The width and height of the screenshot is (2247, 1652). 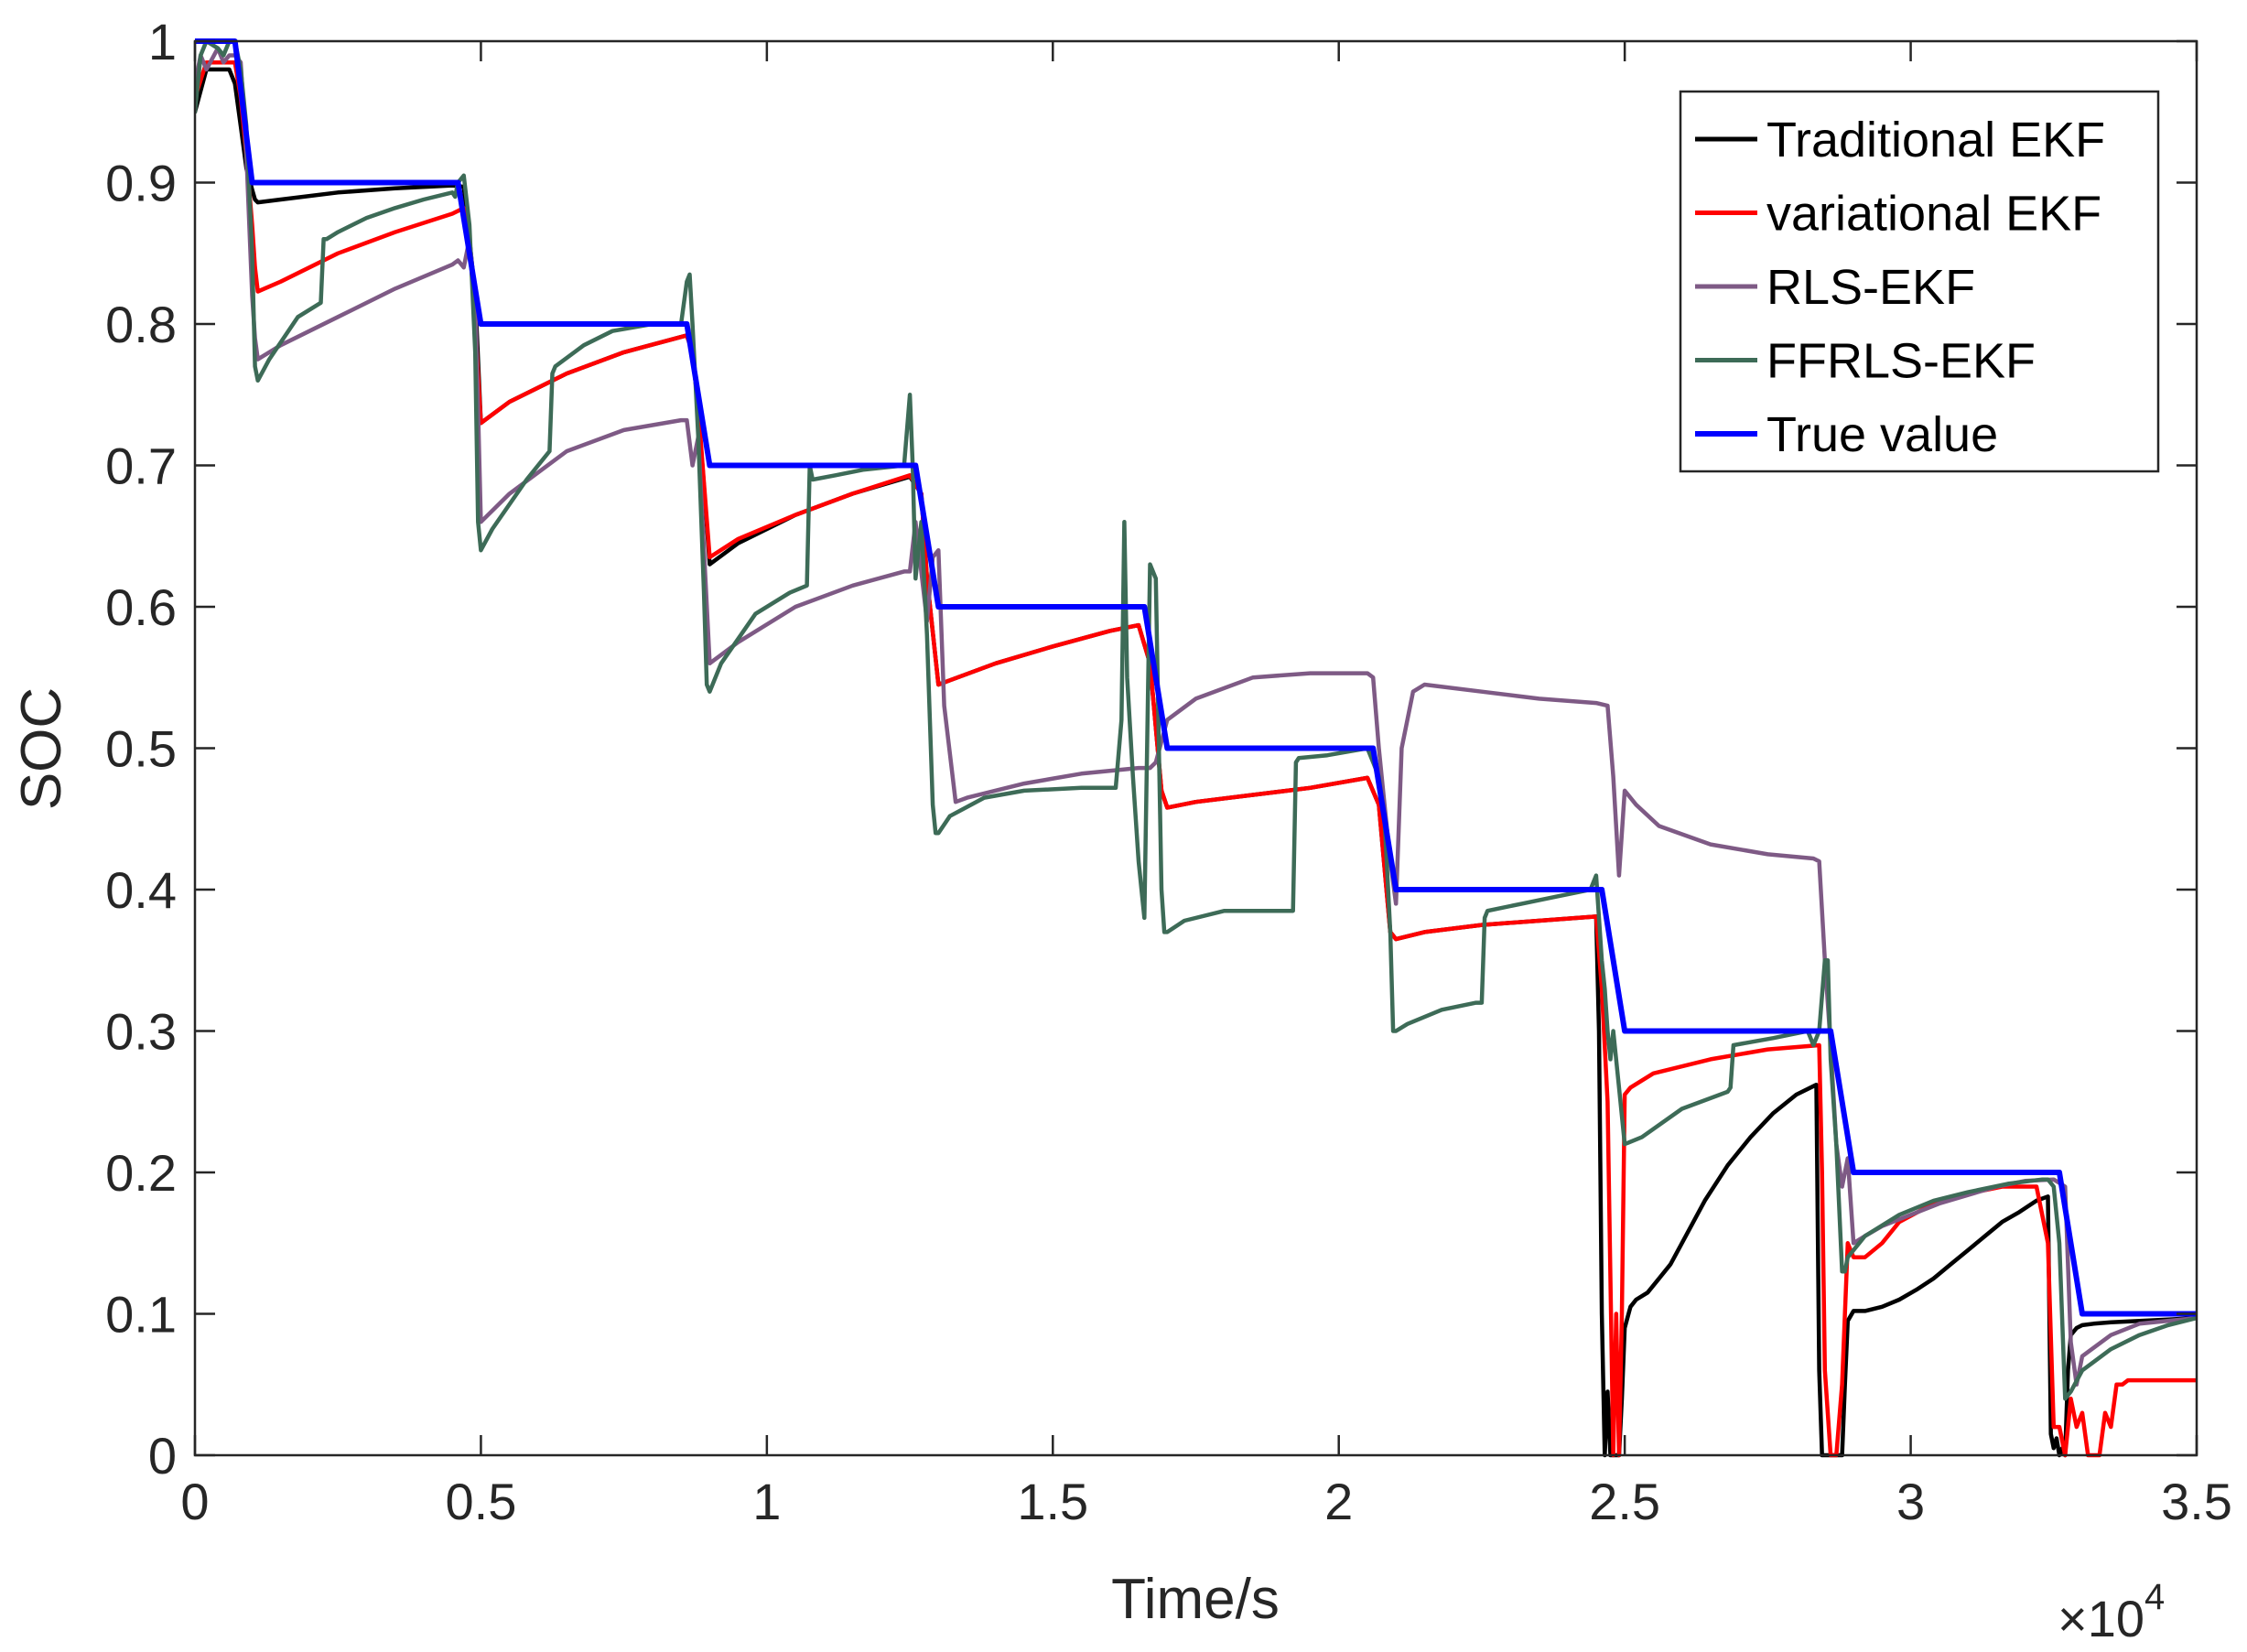 What do you see at coordinates (1338, 1501) in the screenshot?
I see `x-tick-label: 2` at bounding box center [1338, 1501].